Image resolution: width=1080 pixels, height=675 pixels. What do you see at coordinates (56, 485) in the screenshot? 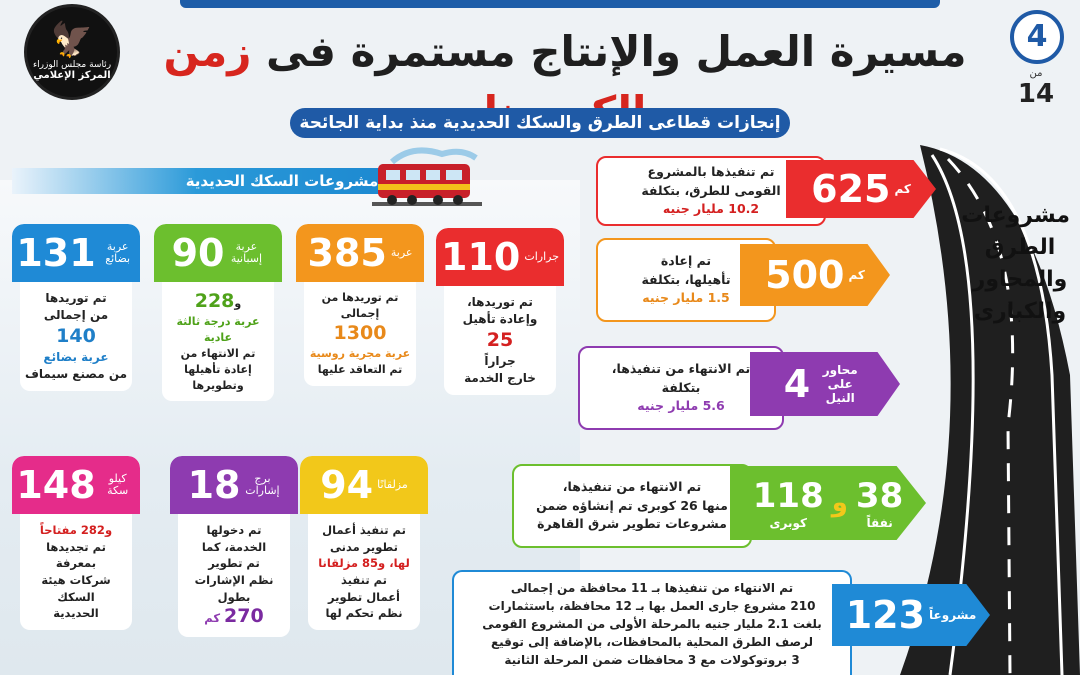
I see `card-number: 148` at bounding box center [56, 485].